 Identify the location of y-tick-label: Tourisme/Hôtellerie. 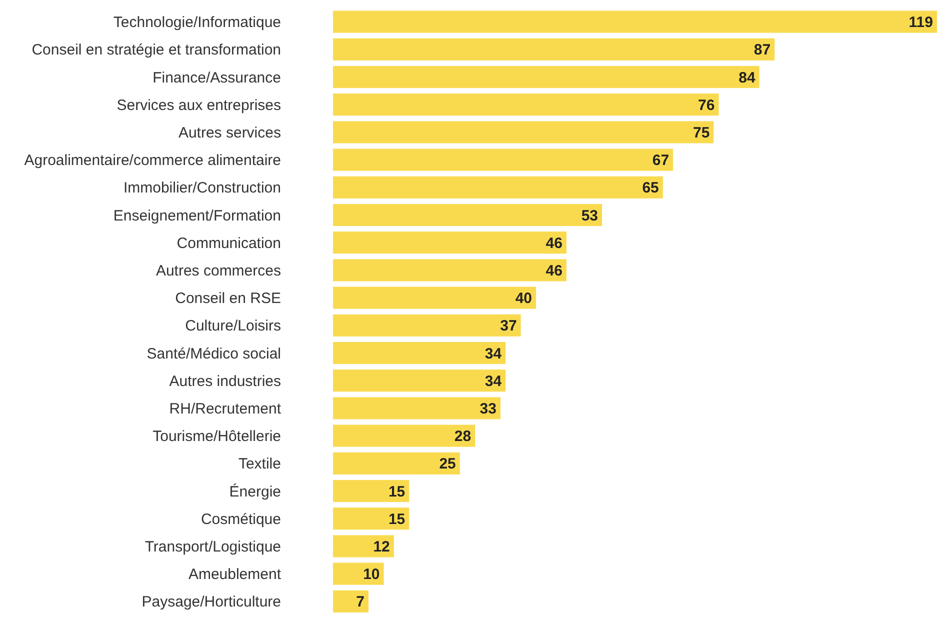
(216, 437).